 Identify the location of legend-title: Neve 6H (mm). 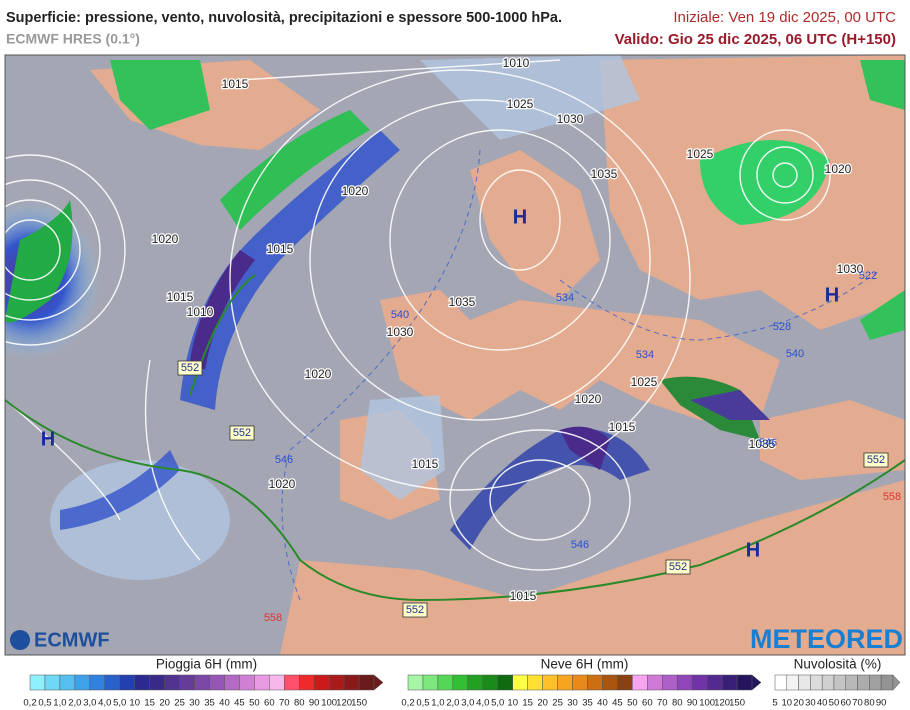
(585, 664).